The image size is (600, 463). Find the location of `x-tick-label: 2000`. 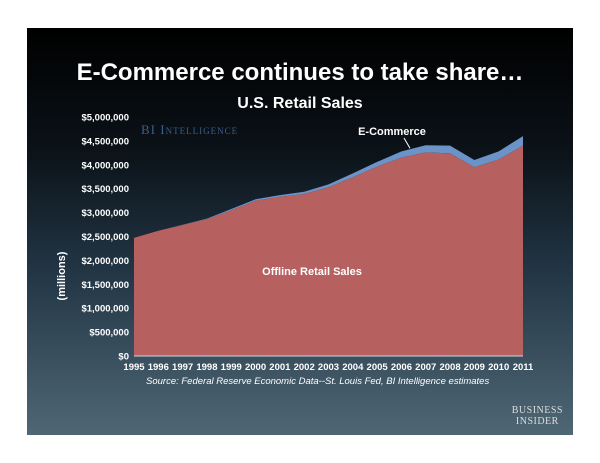

x-tick-label: 2000 is located at coordinates (255, 367).